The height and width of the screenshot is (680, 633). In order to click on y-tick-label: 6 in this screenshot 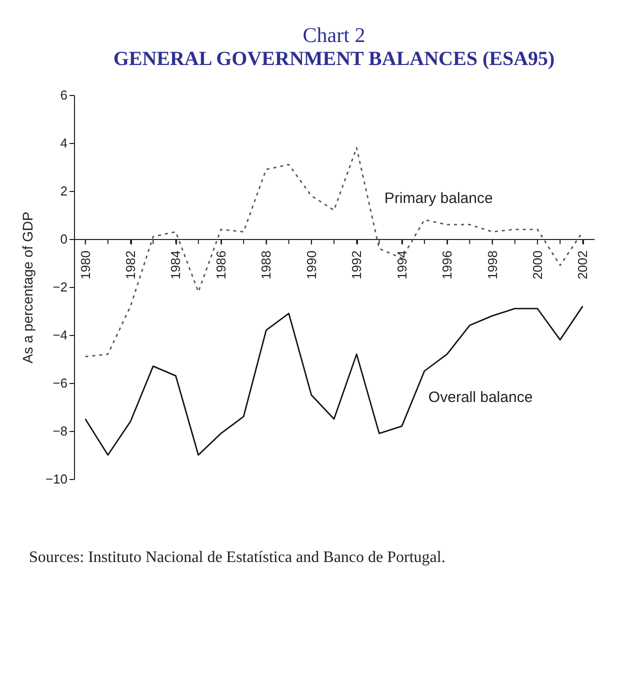, I will do `click(64, 95)`.